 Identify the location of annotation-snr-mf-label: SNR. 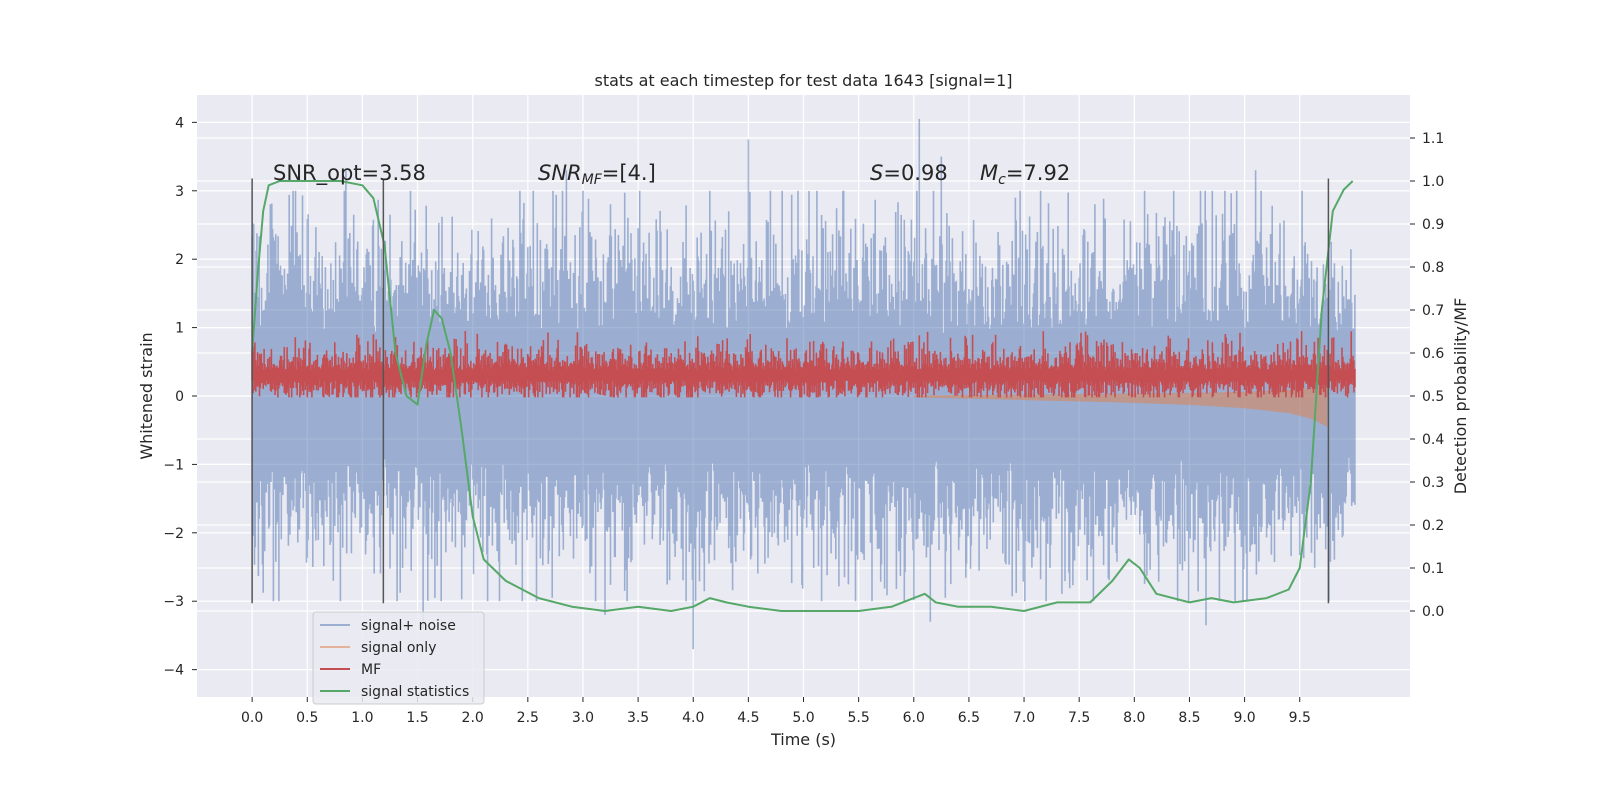
(560, 173).